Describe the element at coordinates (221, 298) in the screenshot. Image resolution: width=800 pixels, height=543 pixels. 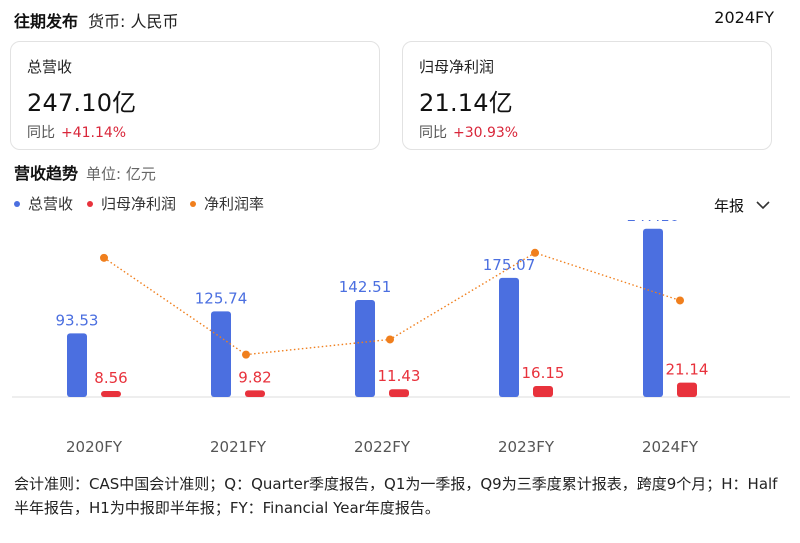
I see `label-revenue-2021FY: 125.74` at that location.